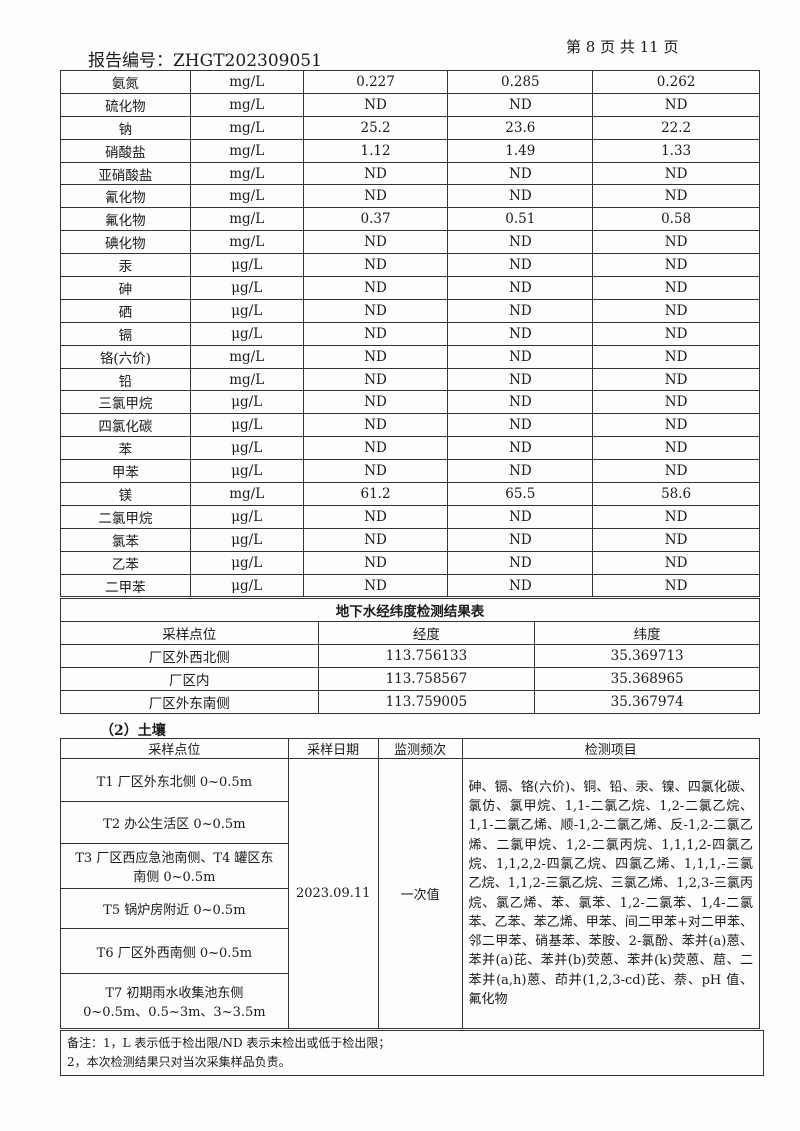 This screenshot has width=800, height=1131. What do you see at coordinates (375, 219) in the screenshot?
I see `value-1-cell: 0.37` at bounding box center [375, 219].